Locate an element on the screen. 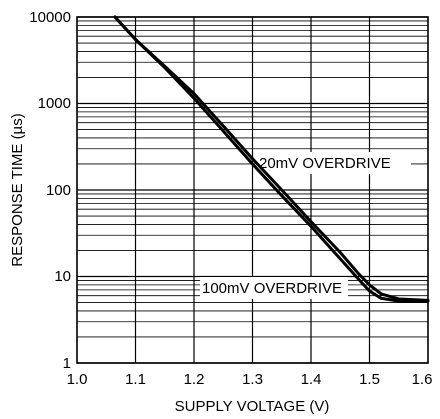  x-tick-label-1.6: 1.6 is located at coordinates (422, 379).